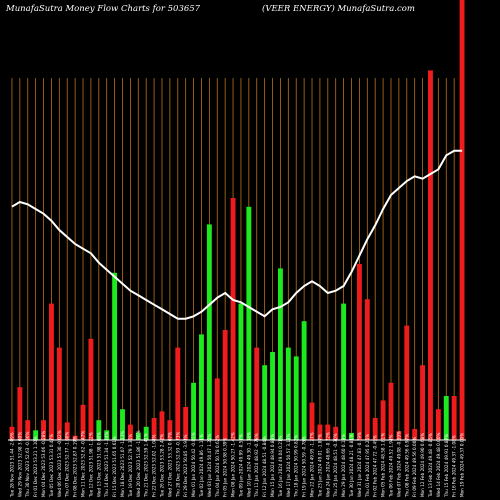 The image size is (500, 500). I want to click on chart-title-left: MunafaSutra Money Flow Charts for 503657, so click(103, 9).